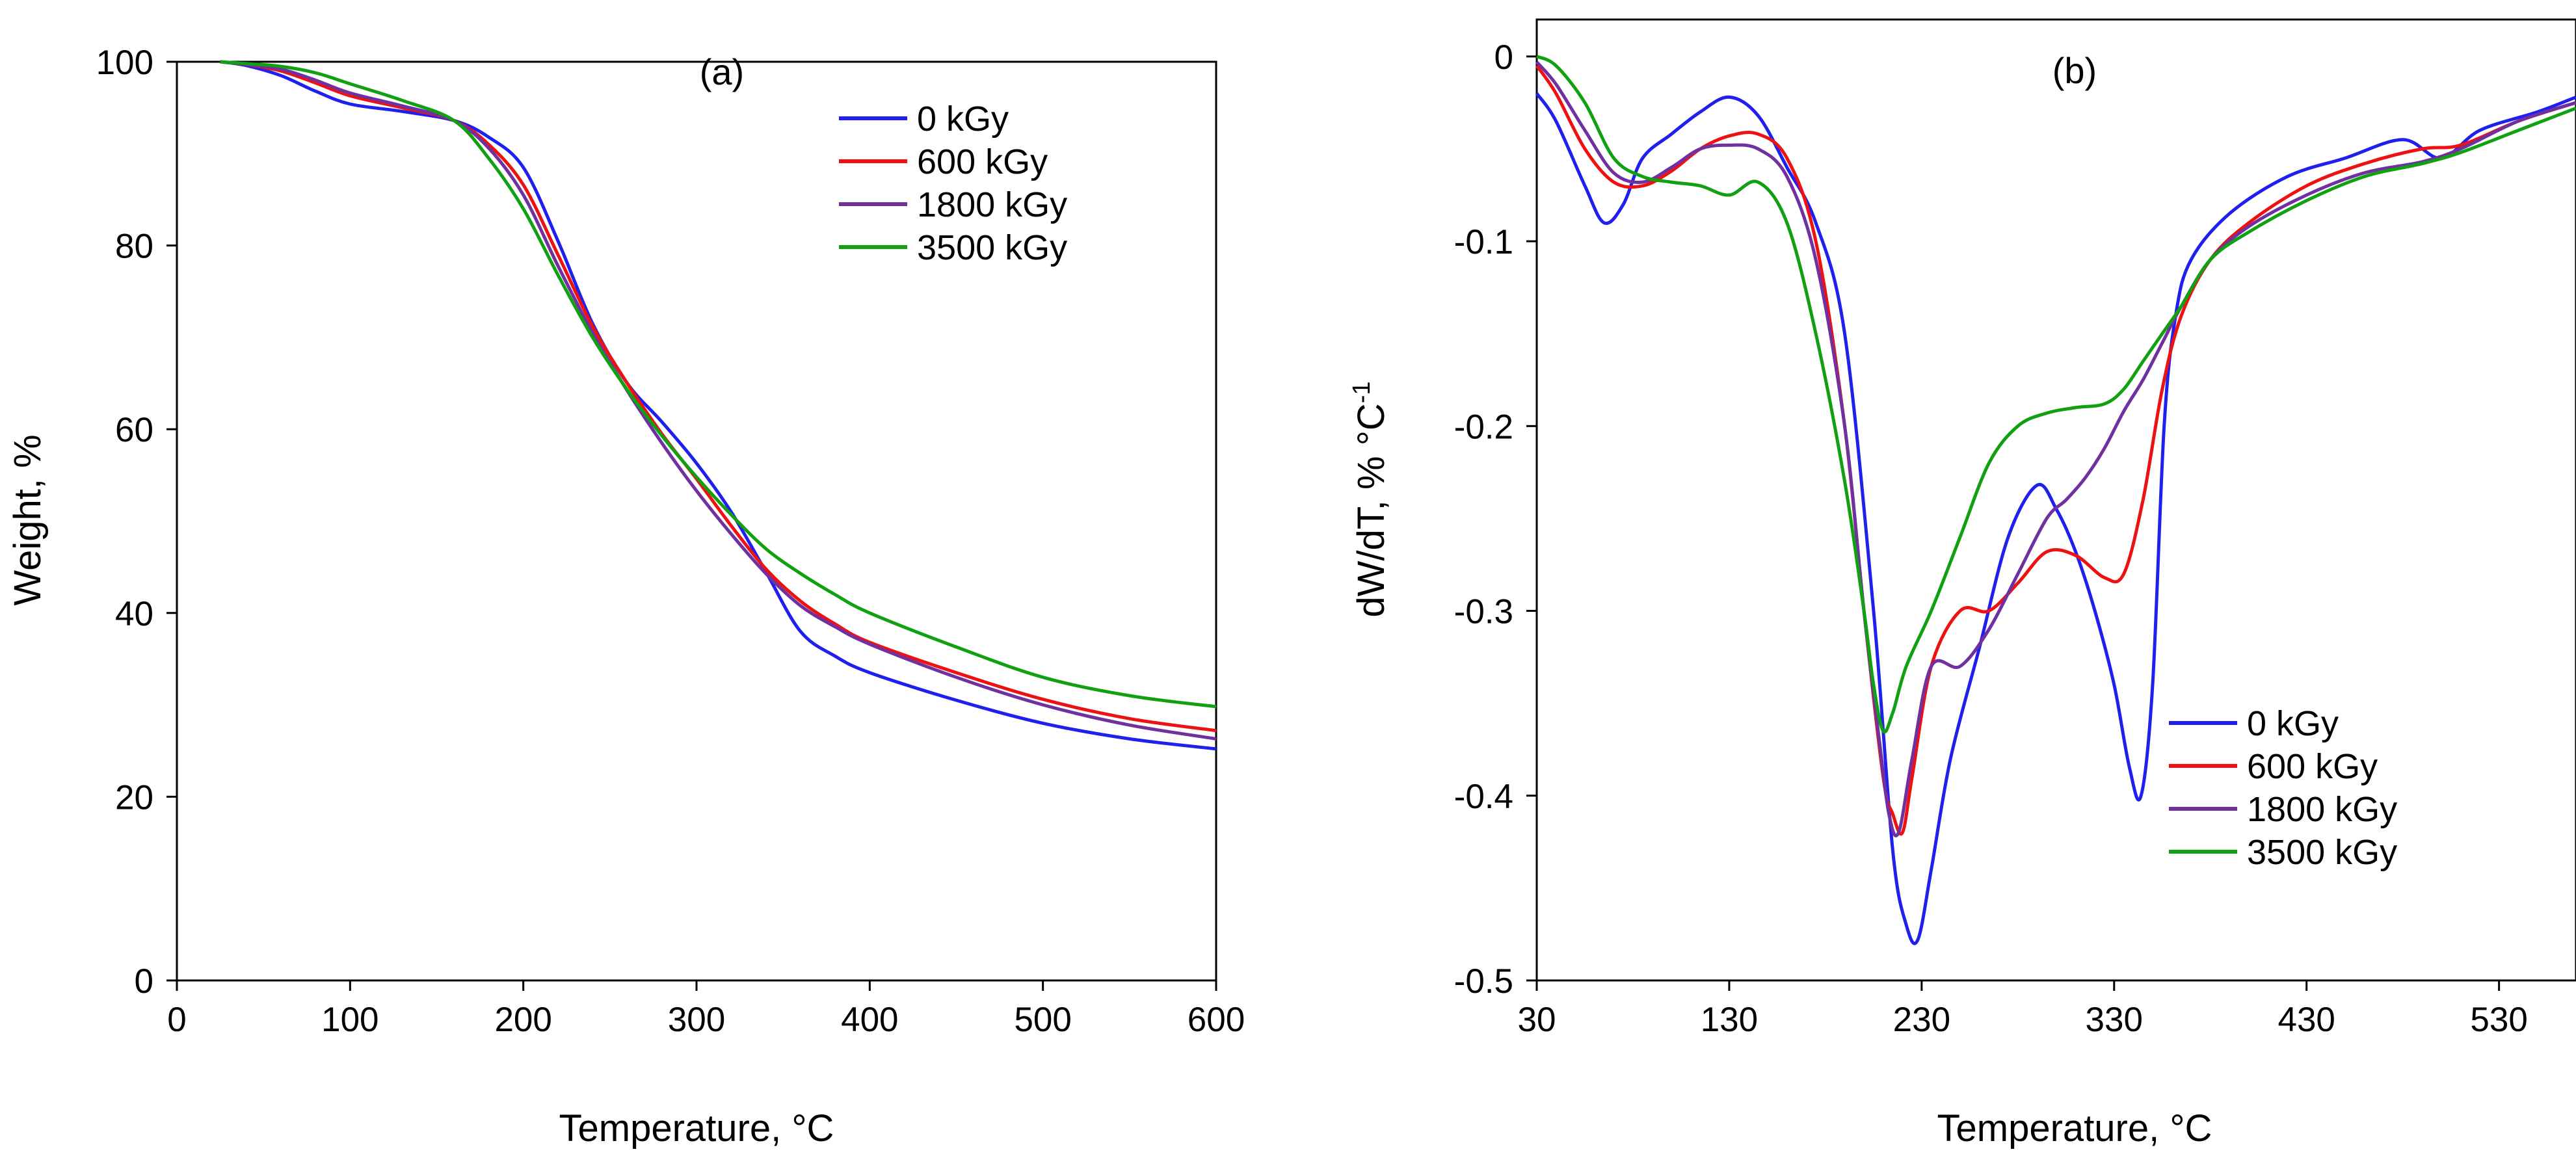 Image resolution: width=2576 pixels, height=1156 pixels. I want to click on b-x-tick-label: 230, so click(1922, 1020).